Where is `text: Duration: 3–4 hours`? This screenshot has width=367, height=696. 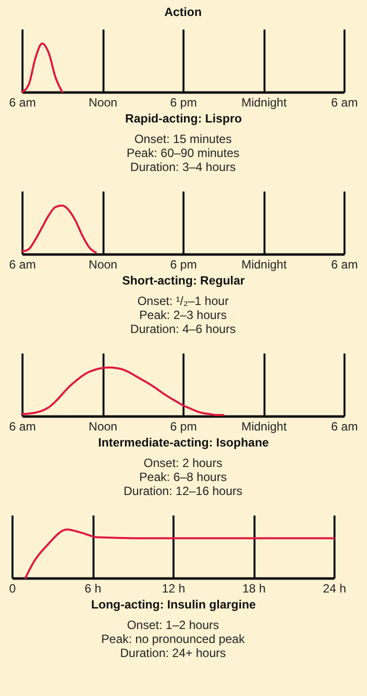 text: Duration: 3–4 hours is located at coordinates (183, 167).